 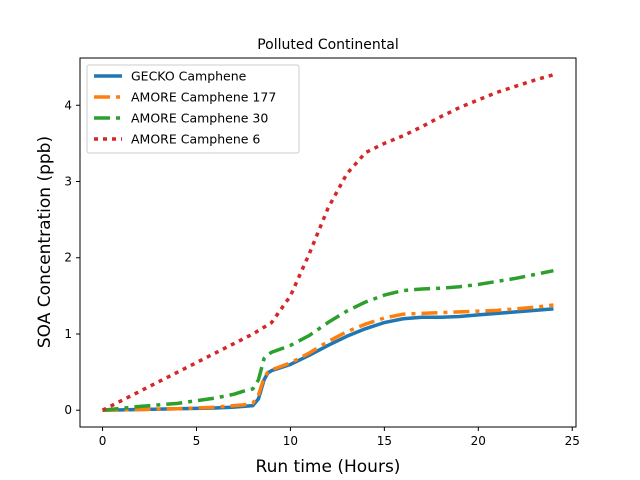 I want to click on y-axis: 0 1 2 3 4, so click(x=72, y=257).